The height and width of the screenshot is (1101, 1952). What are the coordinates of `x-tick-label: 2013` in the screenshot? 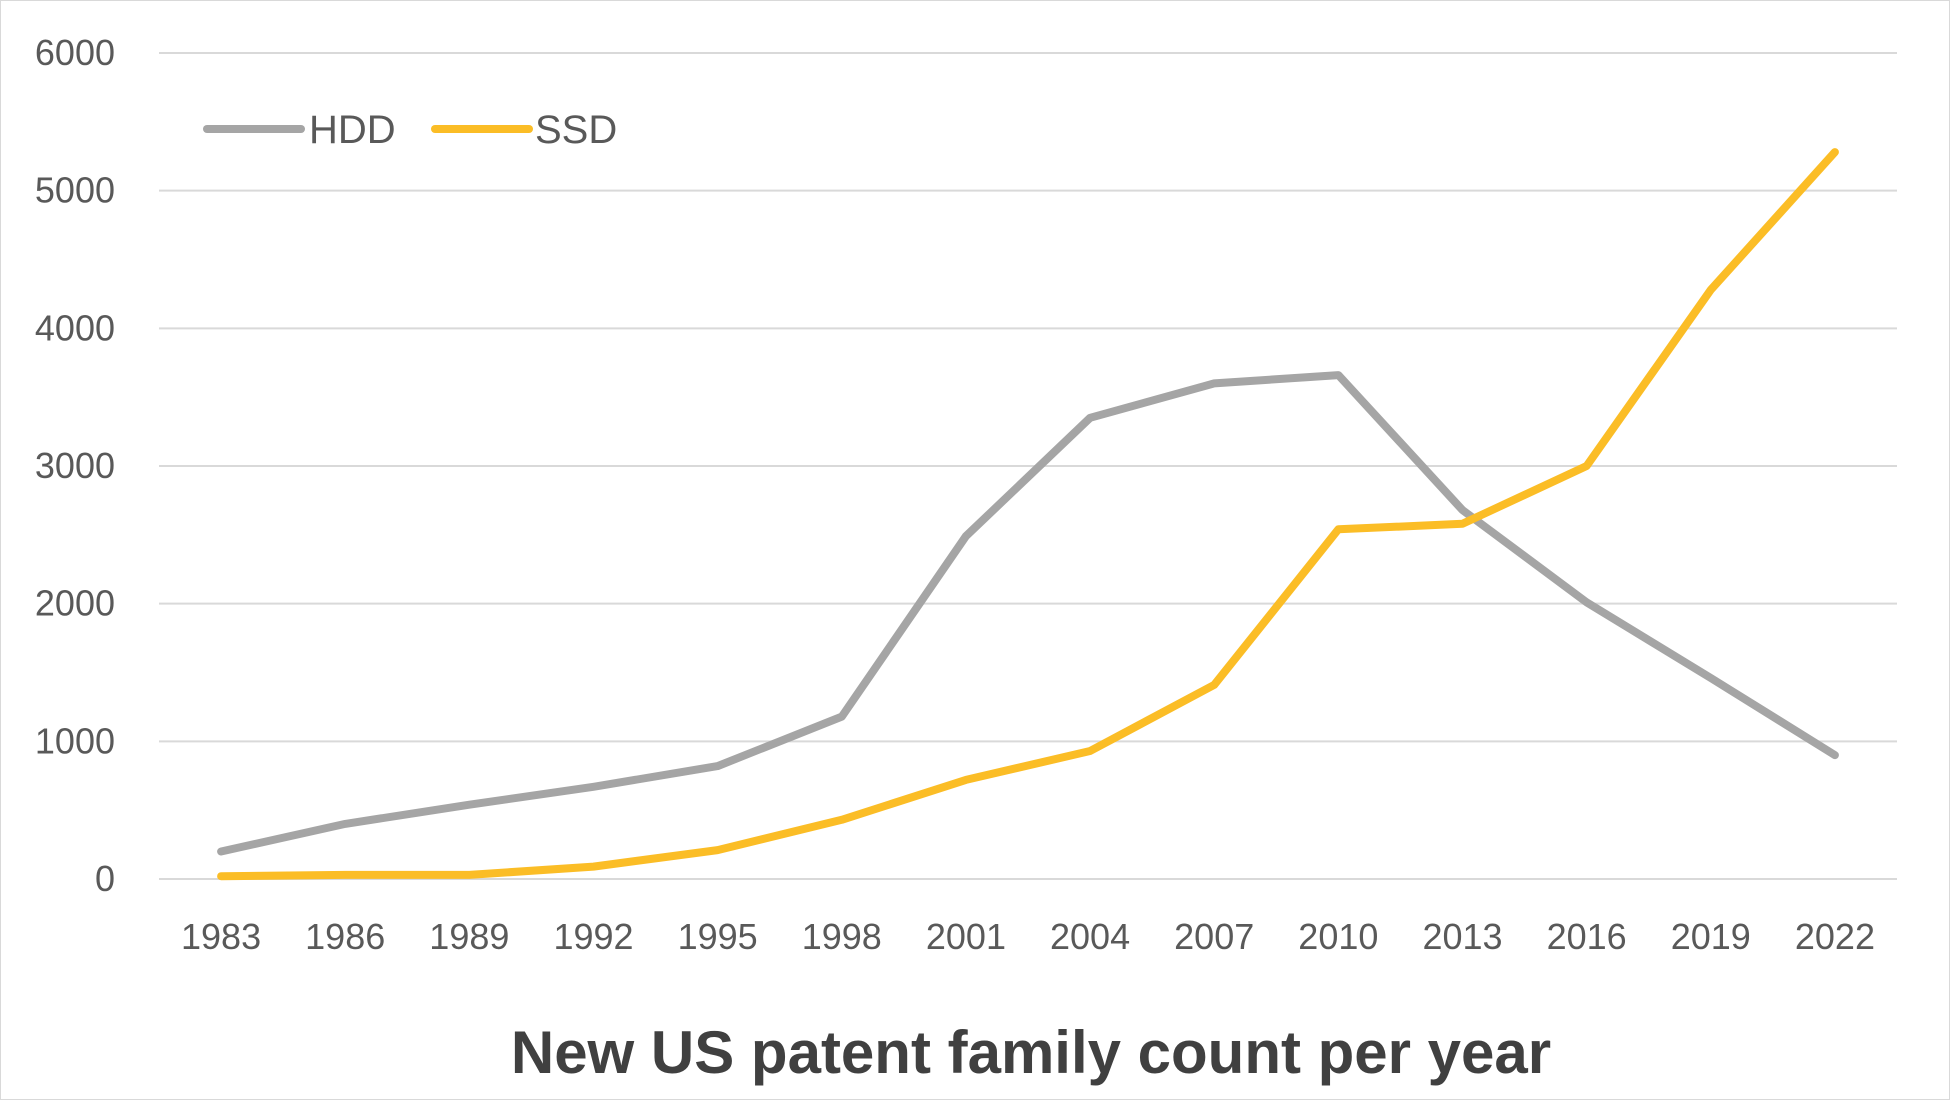 It's located at (1462, 936).